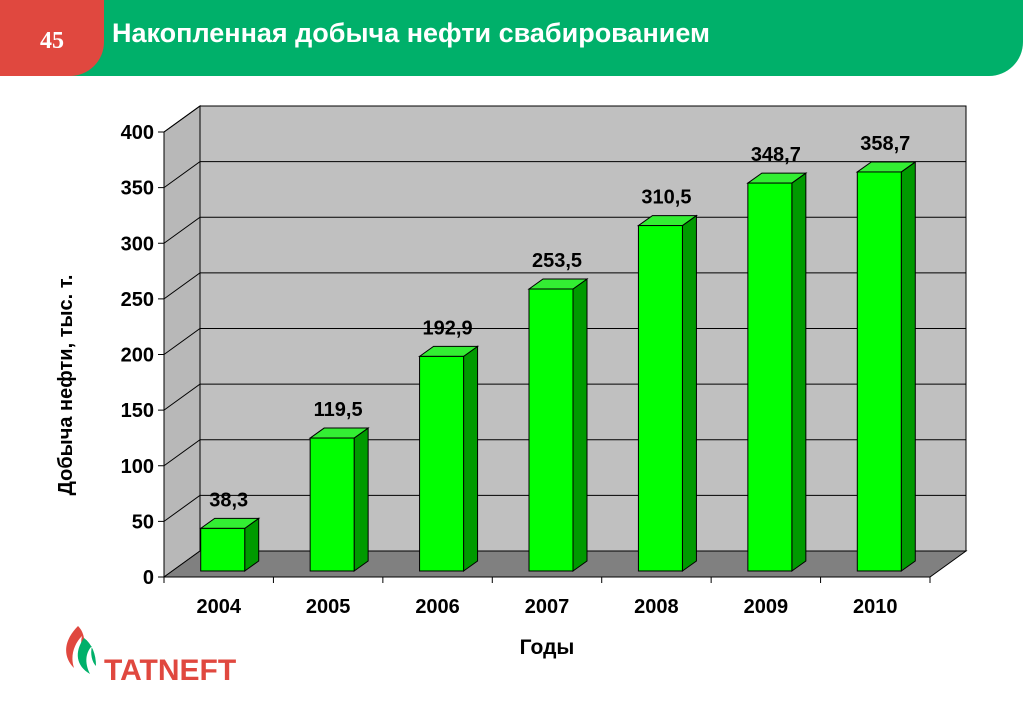 The width and height of the screenshot is (1023, 708). What do you see at coordinates (879, 371) in the screenshot?
I see `bar-2010` at bounding box center [879, 371].